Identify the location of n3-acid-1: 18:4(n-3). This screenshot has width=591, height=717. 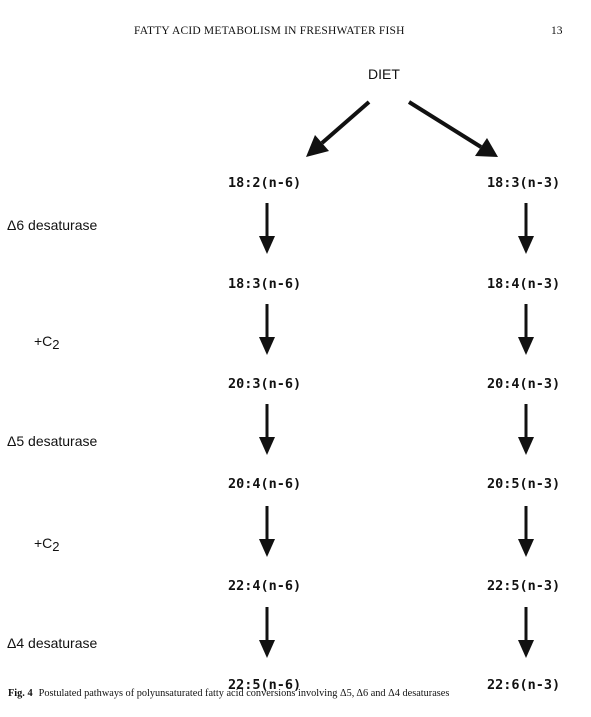
(524, 284).